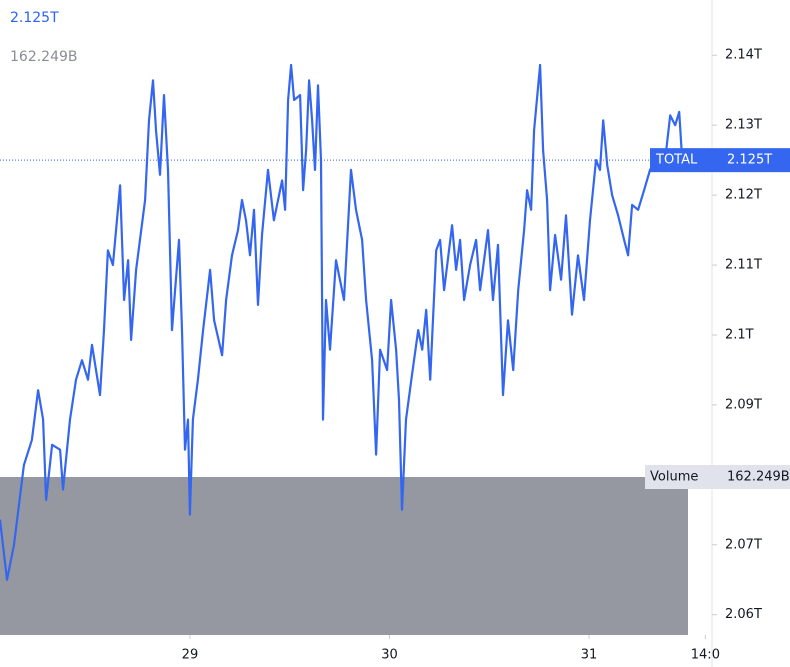  Describe the element at coordinates (589, 655) in the screenshot. I see `x-tick-label: 31` at that location.